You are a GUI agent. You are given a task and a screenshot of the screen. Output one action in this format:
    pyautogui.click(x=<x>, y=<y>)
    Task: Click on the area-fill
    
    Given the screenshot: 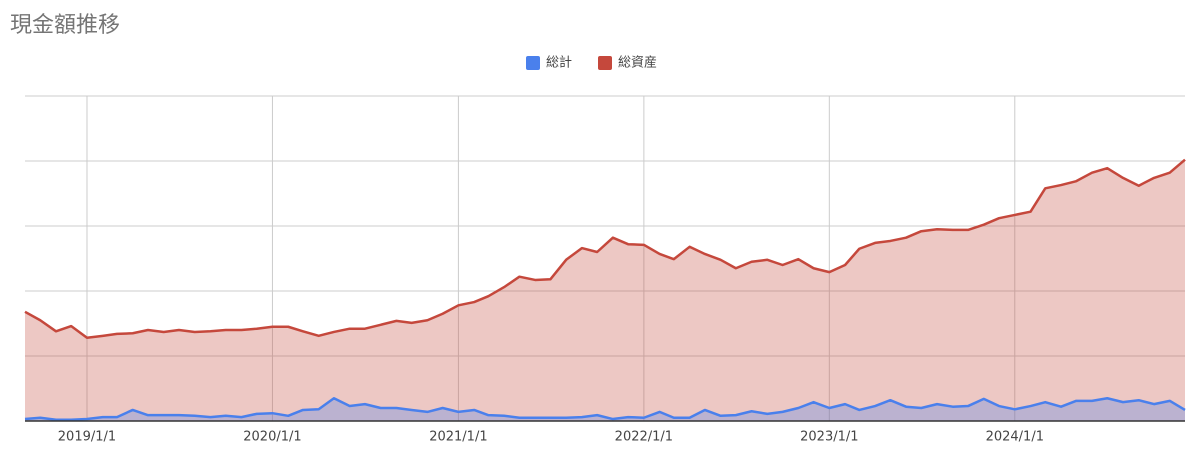 What is the action you would take?
    pyautogui.click(x=605, y=409)
    